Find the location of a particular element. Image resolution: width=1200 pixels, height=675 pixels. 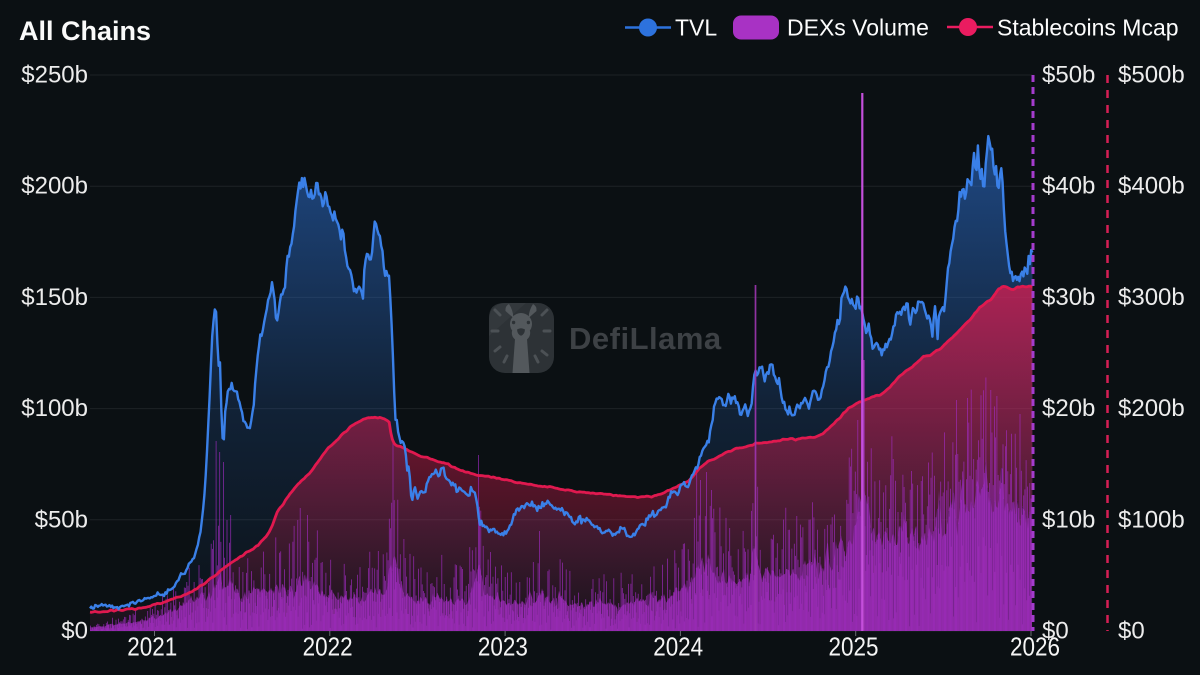

svg-text: 2023 is located at coordinates (503, 648).